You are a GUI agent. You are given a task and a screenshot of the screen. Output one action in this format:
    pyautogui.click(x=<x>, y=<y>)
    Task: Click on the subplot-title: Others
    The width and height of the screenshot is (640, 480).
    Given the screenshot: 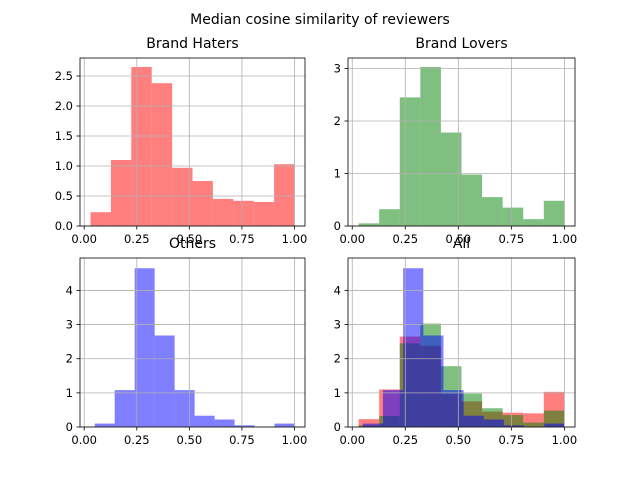 What is the action you would take?
    pyautogui.click(x=192, y=244)
    